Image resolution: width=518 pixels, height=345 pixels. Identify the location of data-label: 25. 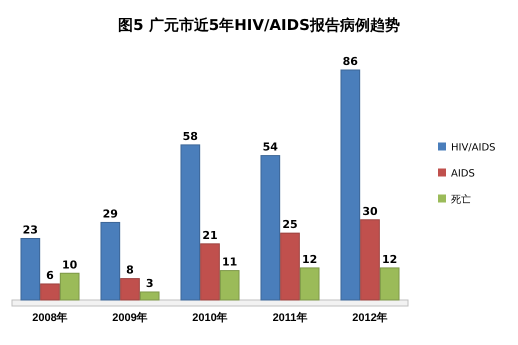
(290, 225).